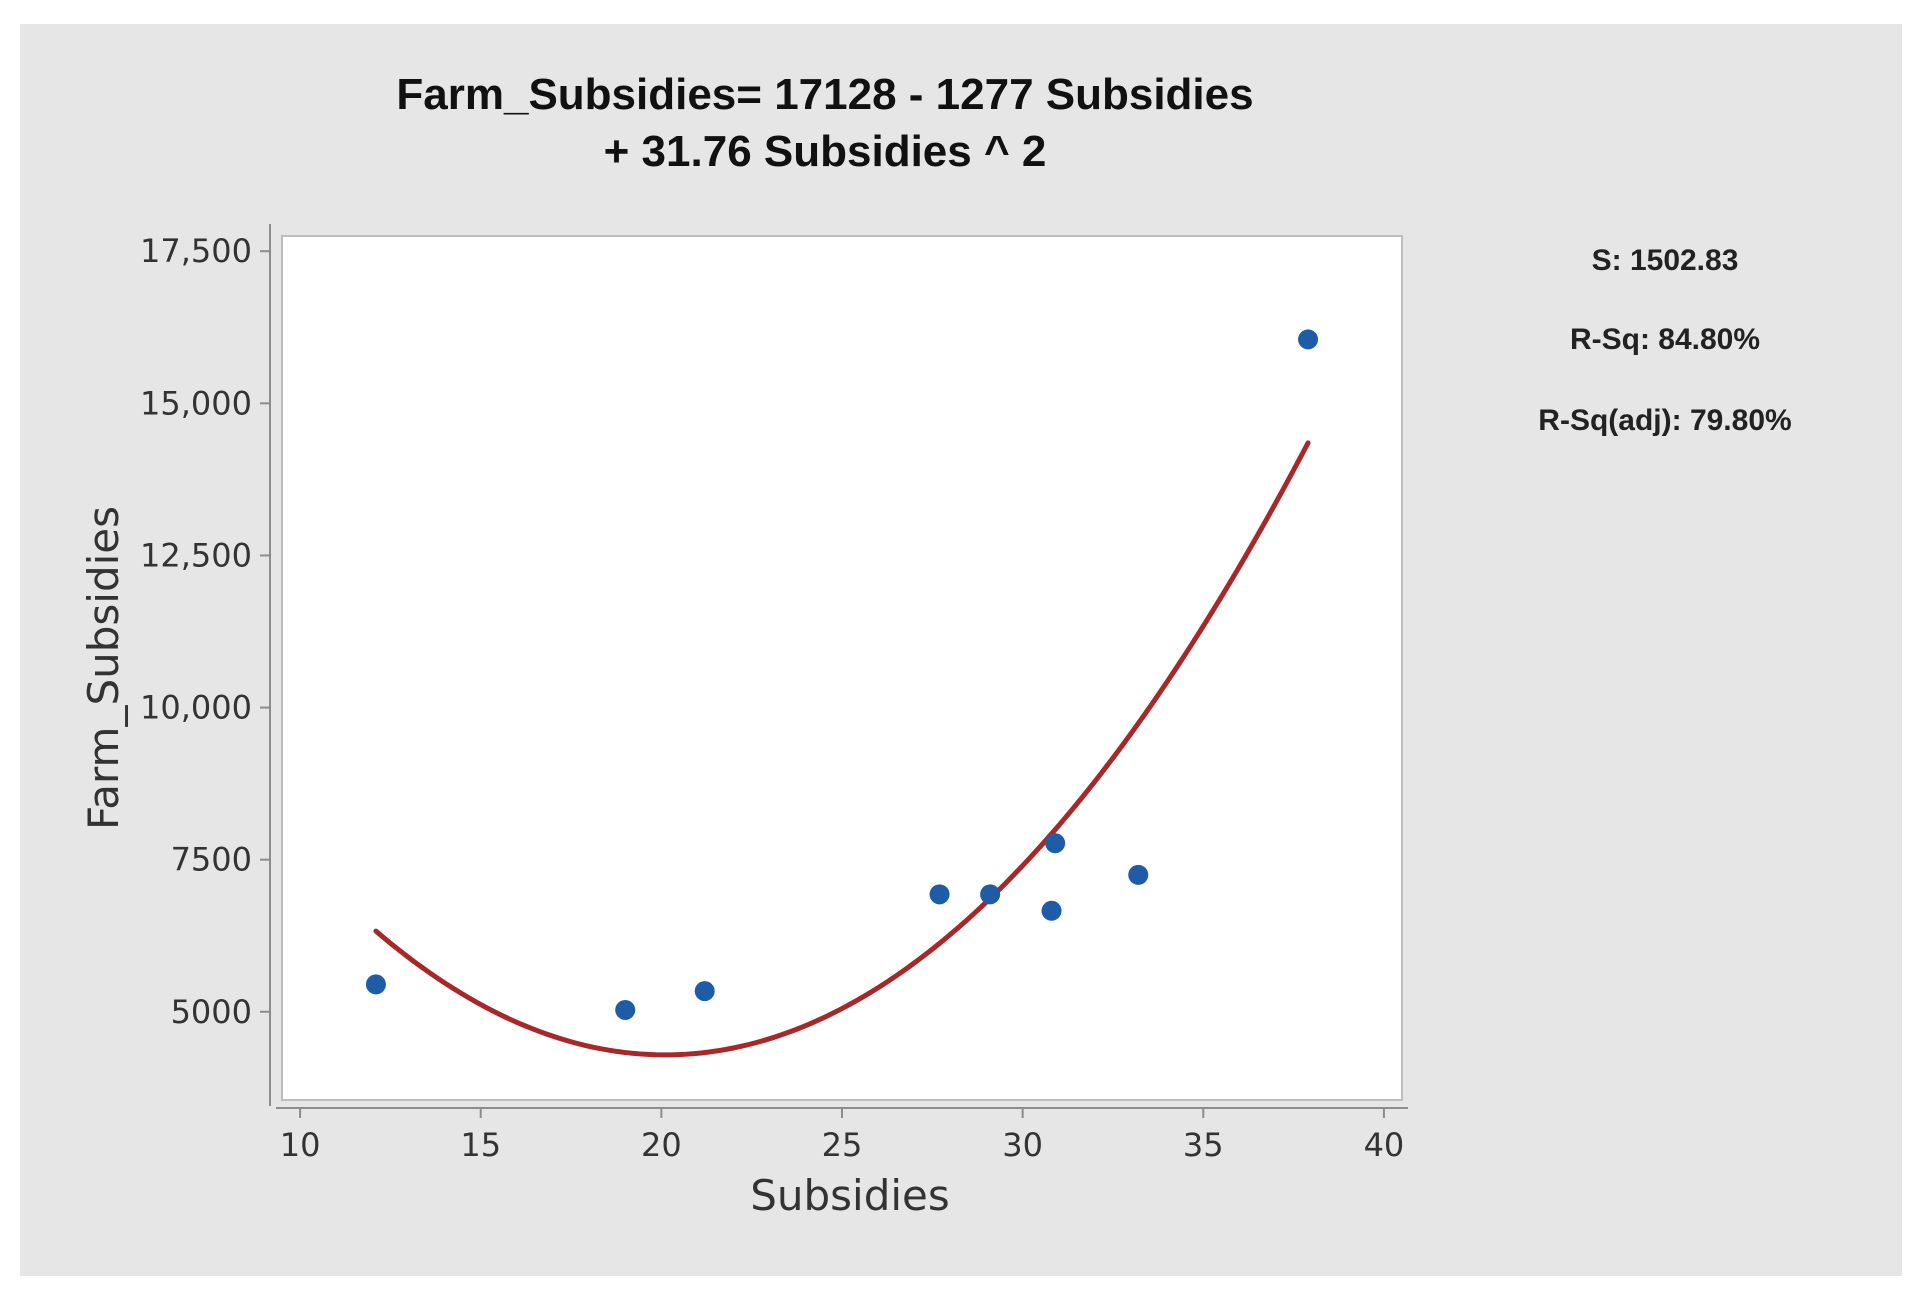  Describe the element at coordinates (842, 1145) in the screenshot. I see `x-tick-label: 25` at that location.